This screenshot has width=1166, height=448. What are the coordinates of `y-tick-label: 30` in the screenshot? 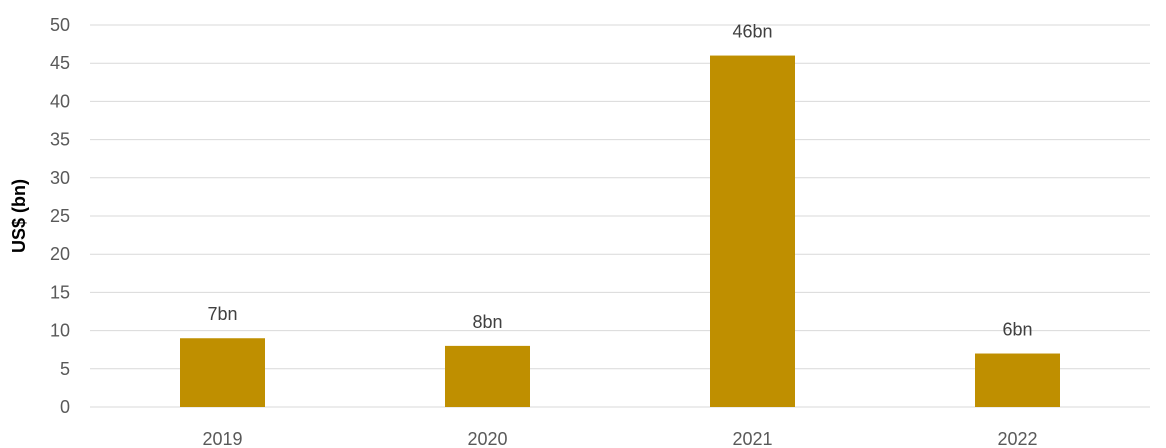 It's located at (60, 178).